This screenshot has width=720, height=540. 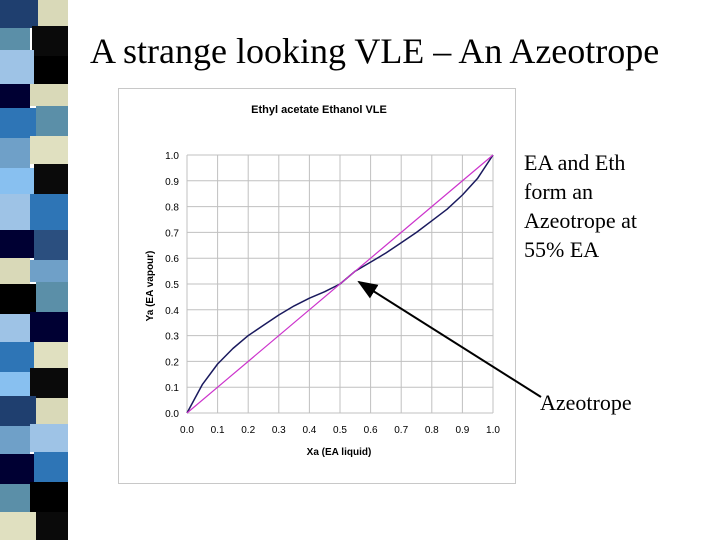 What do you see at coordinates (493, 430) in the screenshot?
I see `x-tick-label: 1.0` at bounding box center [493, 430].